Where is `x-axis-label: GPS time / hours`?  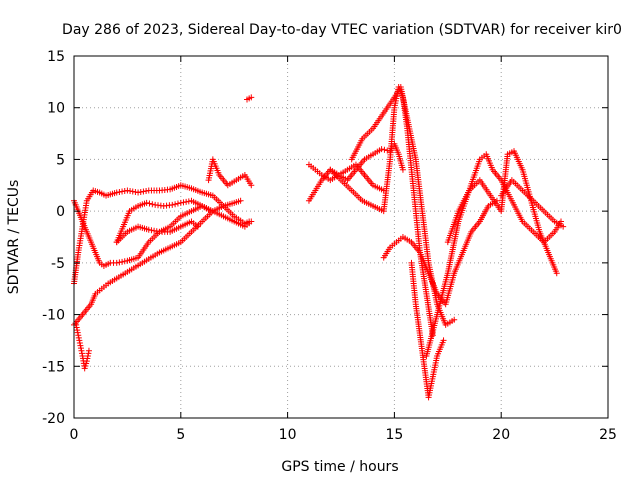 x-axis-label: GPS time / hours is located at coordinates (339, 467).